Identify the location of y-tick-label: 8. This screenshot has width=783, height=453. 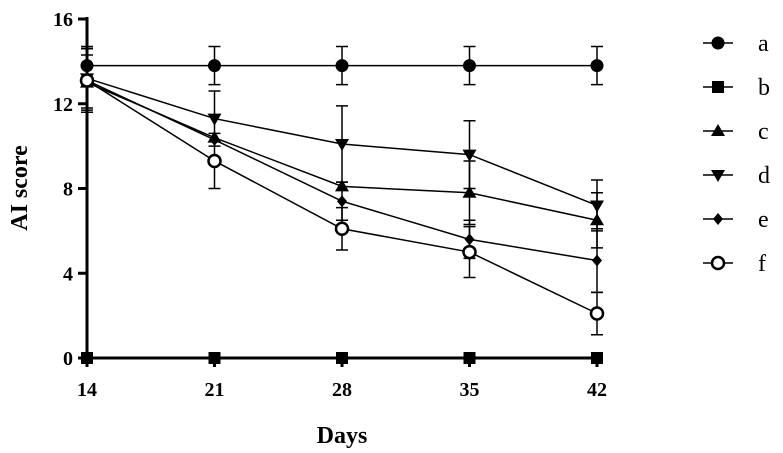
(68, 190).